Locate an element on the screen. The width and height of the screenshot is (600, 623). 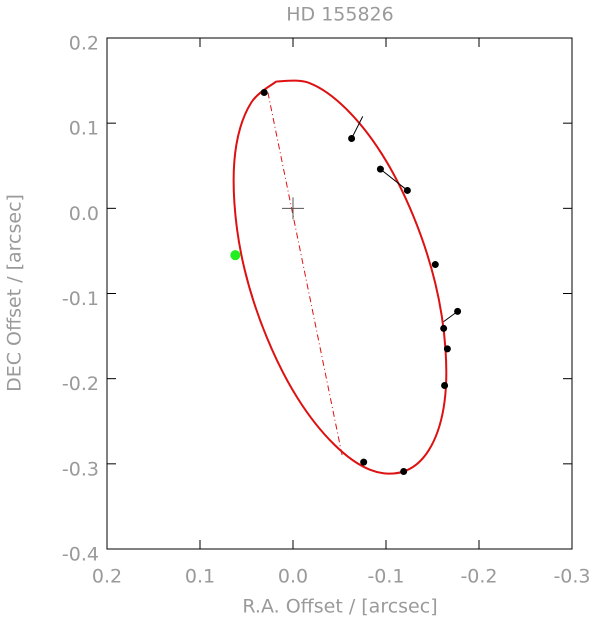
y-tick-label: -0.1 is located at coordinates (80, 299).